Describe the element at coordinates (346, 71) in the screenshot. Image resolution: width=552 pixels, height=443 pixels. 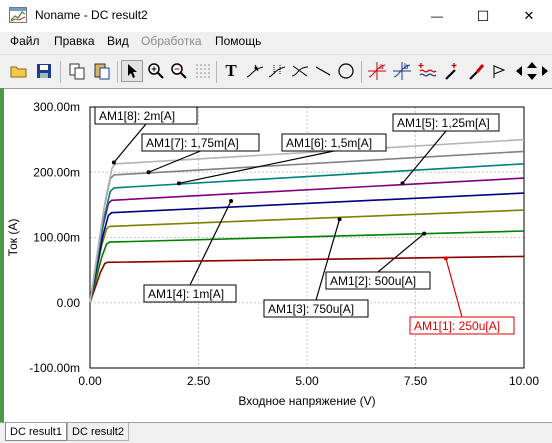
I see `ellipse-tool-button` at that location.